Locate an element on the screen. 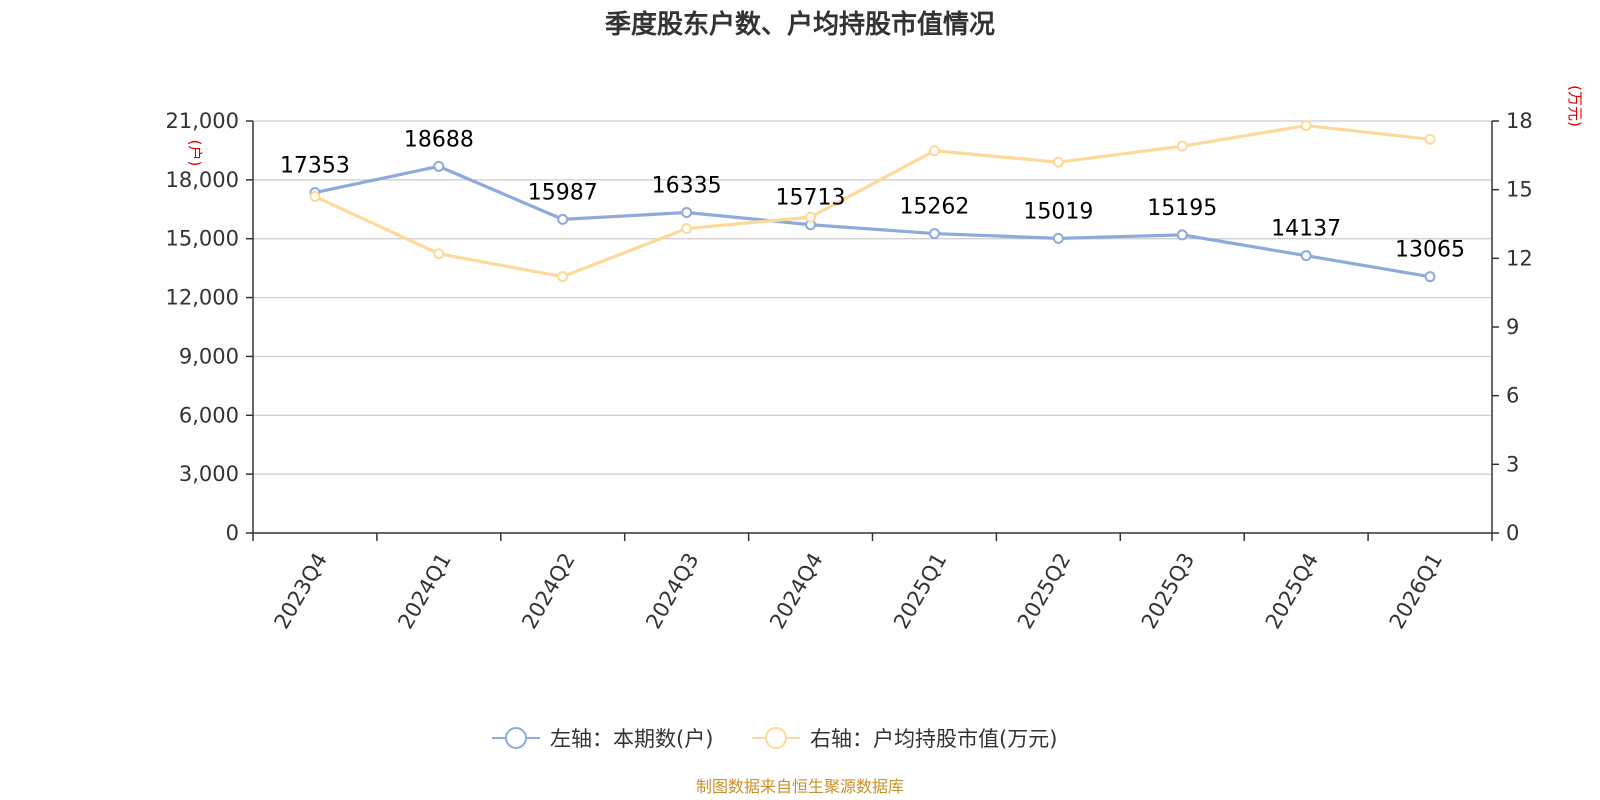  left-tick-label: 15,000 is located at coordinates (202, 239).